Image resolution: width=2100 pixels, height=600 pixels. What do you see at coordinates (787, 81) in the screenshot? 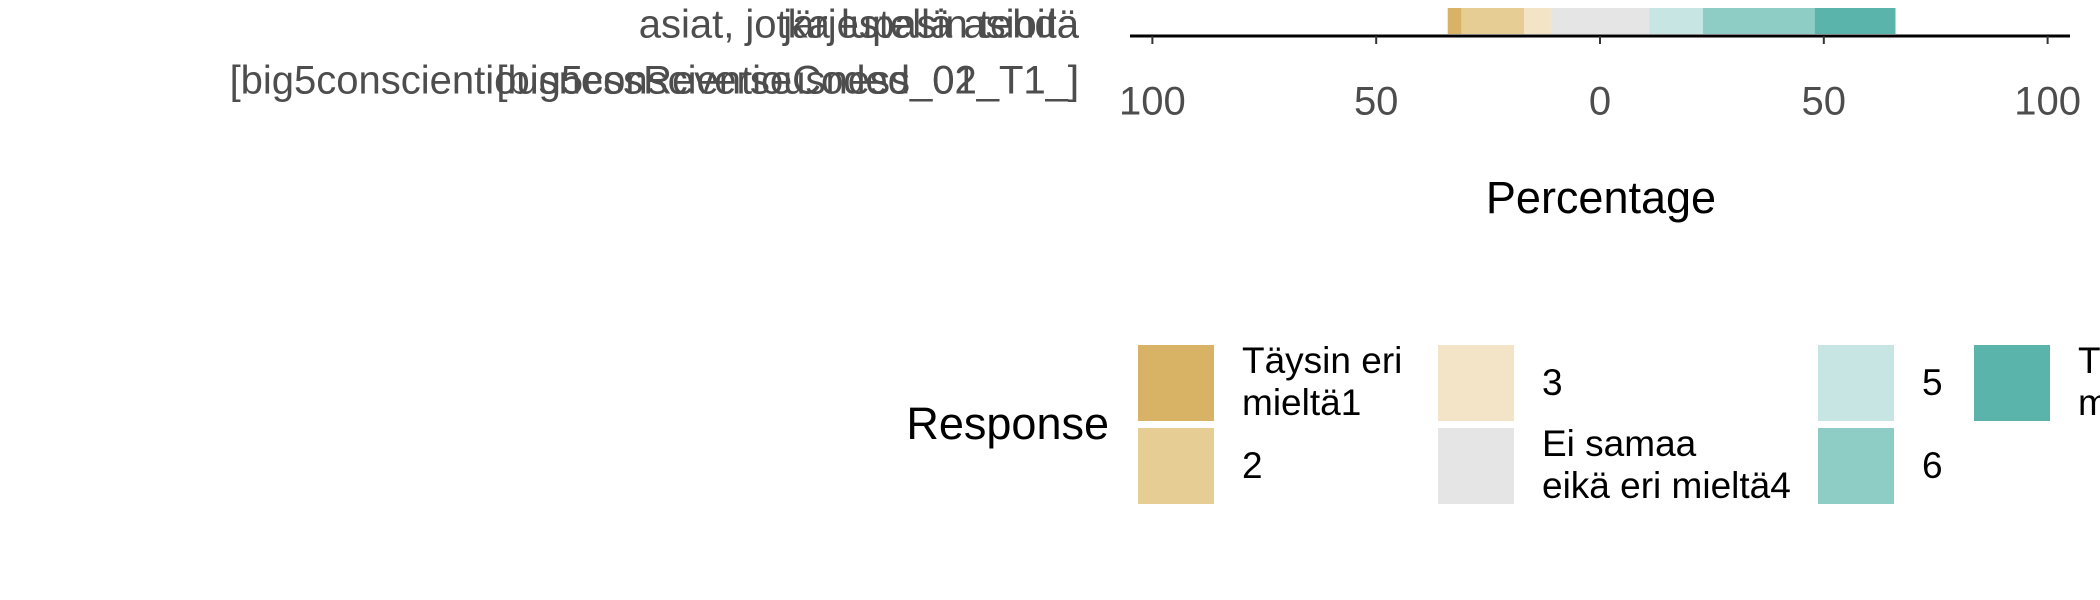
I see `y-tick-label: [big5conscientiousness_02_T1_]` at bounding box center [787, 81].